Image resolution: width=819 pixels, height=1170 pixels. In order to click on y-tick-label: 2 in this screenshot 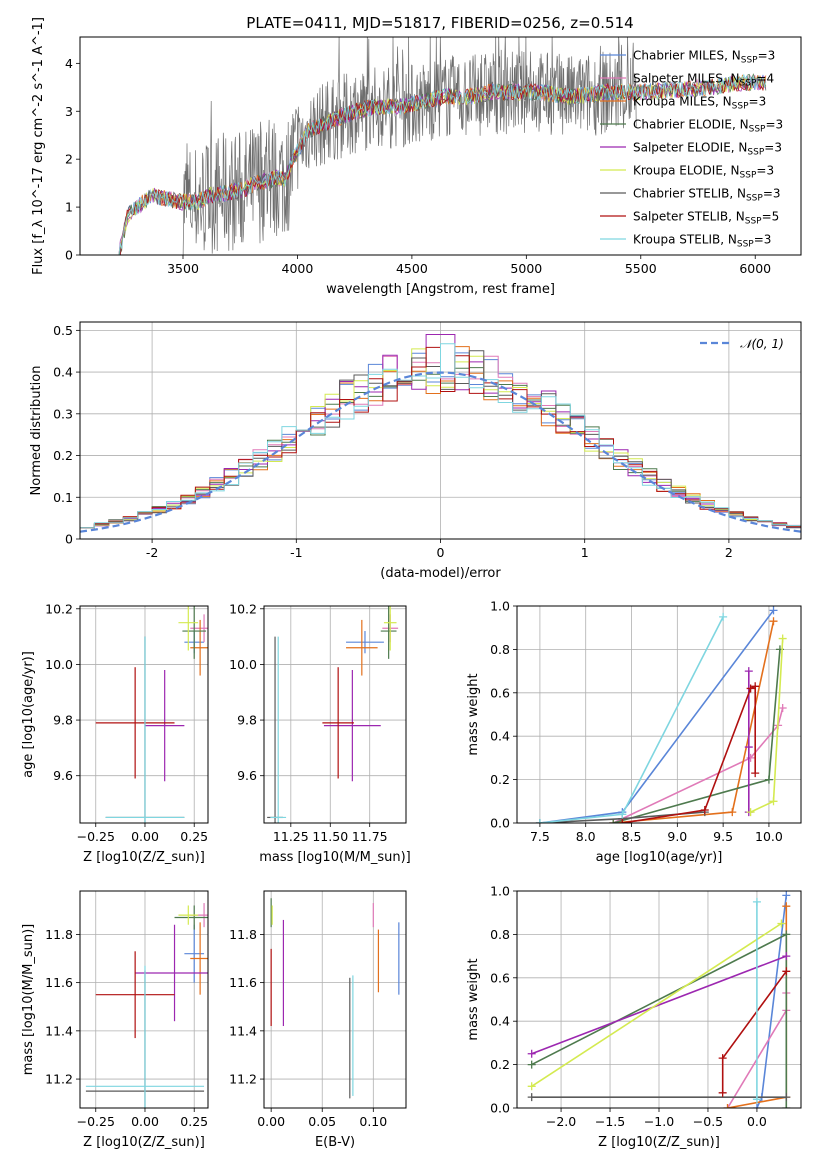, I will do `click(69, 159)`.